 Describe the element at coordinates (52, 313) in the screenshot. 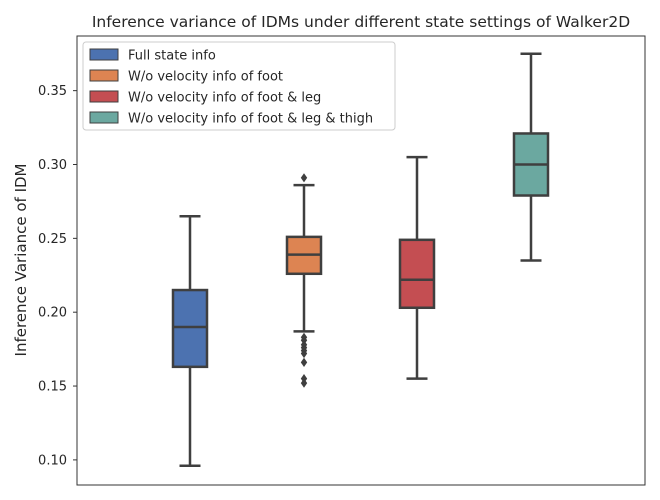

I see `y-tick-label: 0.20` at that location.